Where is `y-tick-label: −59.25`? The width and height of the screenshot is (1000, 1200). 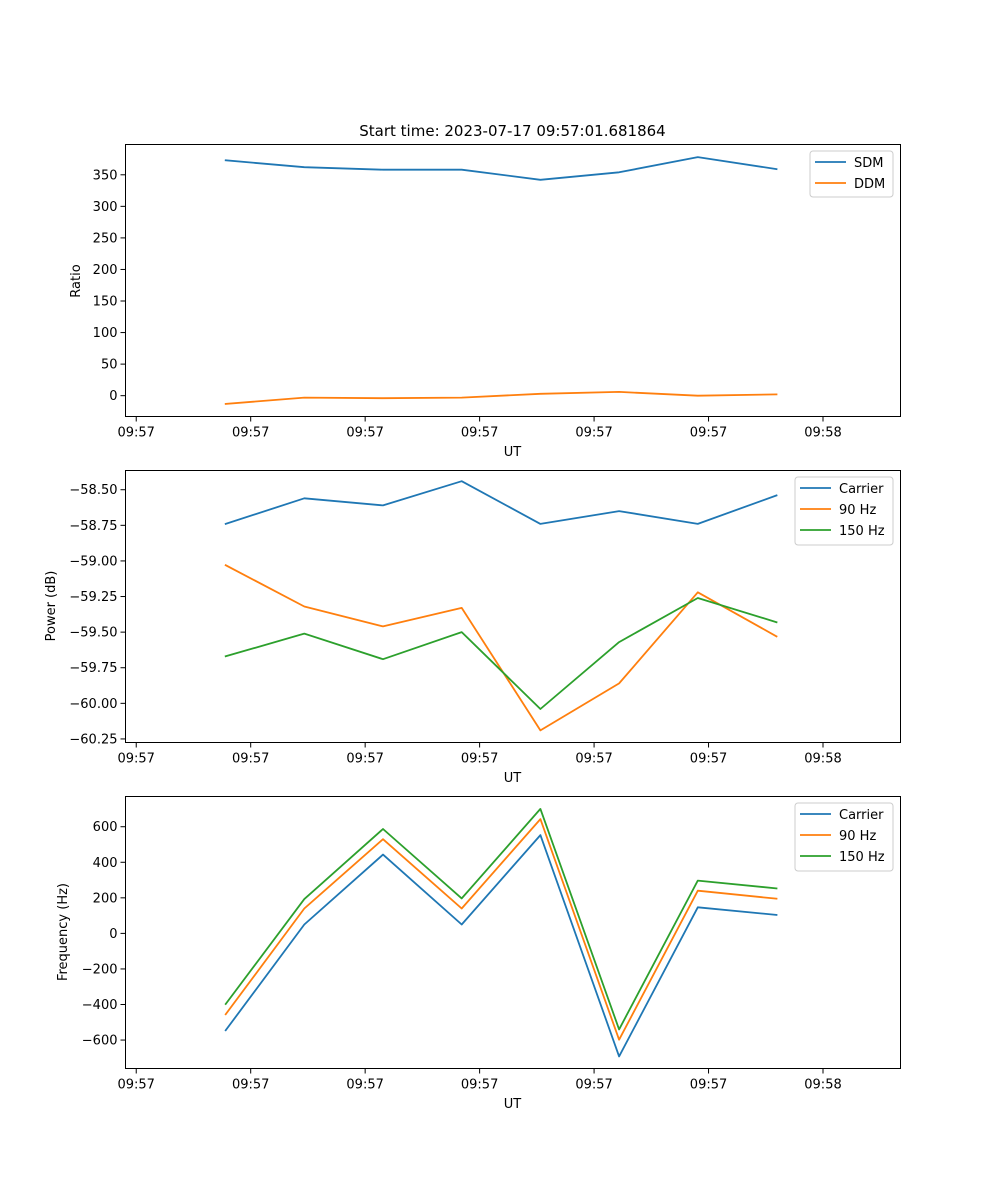 y-tick-label: −59.25 is located at coordinates (93, 597).